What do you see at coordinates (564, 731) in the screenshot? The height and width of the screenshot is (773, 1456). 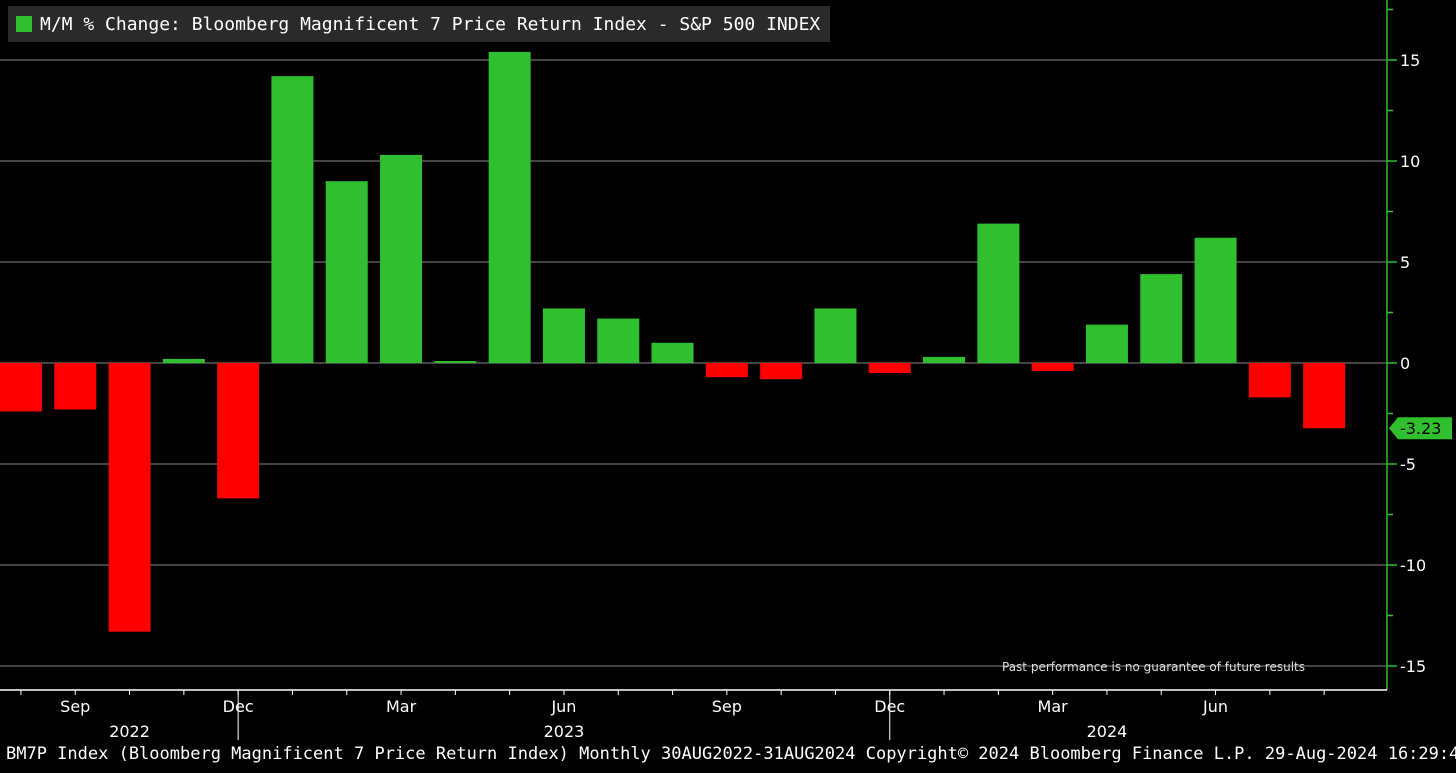 I see `x-year-label: 2023` at bounding box center [564, 731].